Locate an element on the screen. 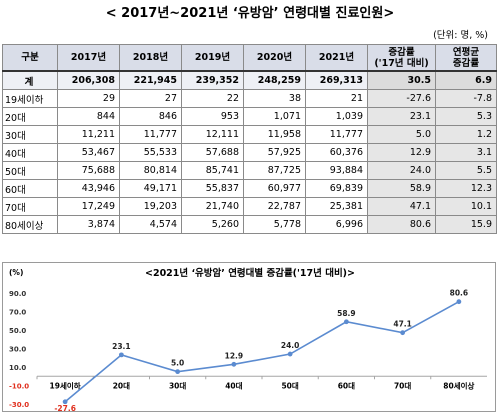 The height and width of the screenshot is (415, 500). column-header-line2: 증감률 is located at coordinates (466, 63).